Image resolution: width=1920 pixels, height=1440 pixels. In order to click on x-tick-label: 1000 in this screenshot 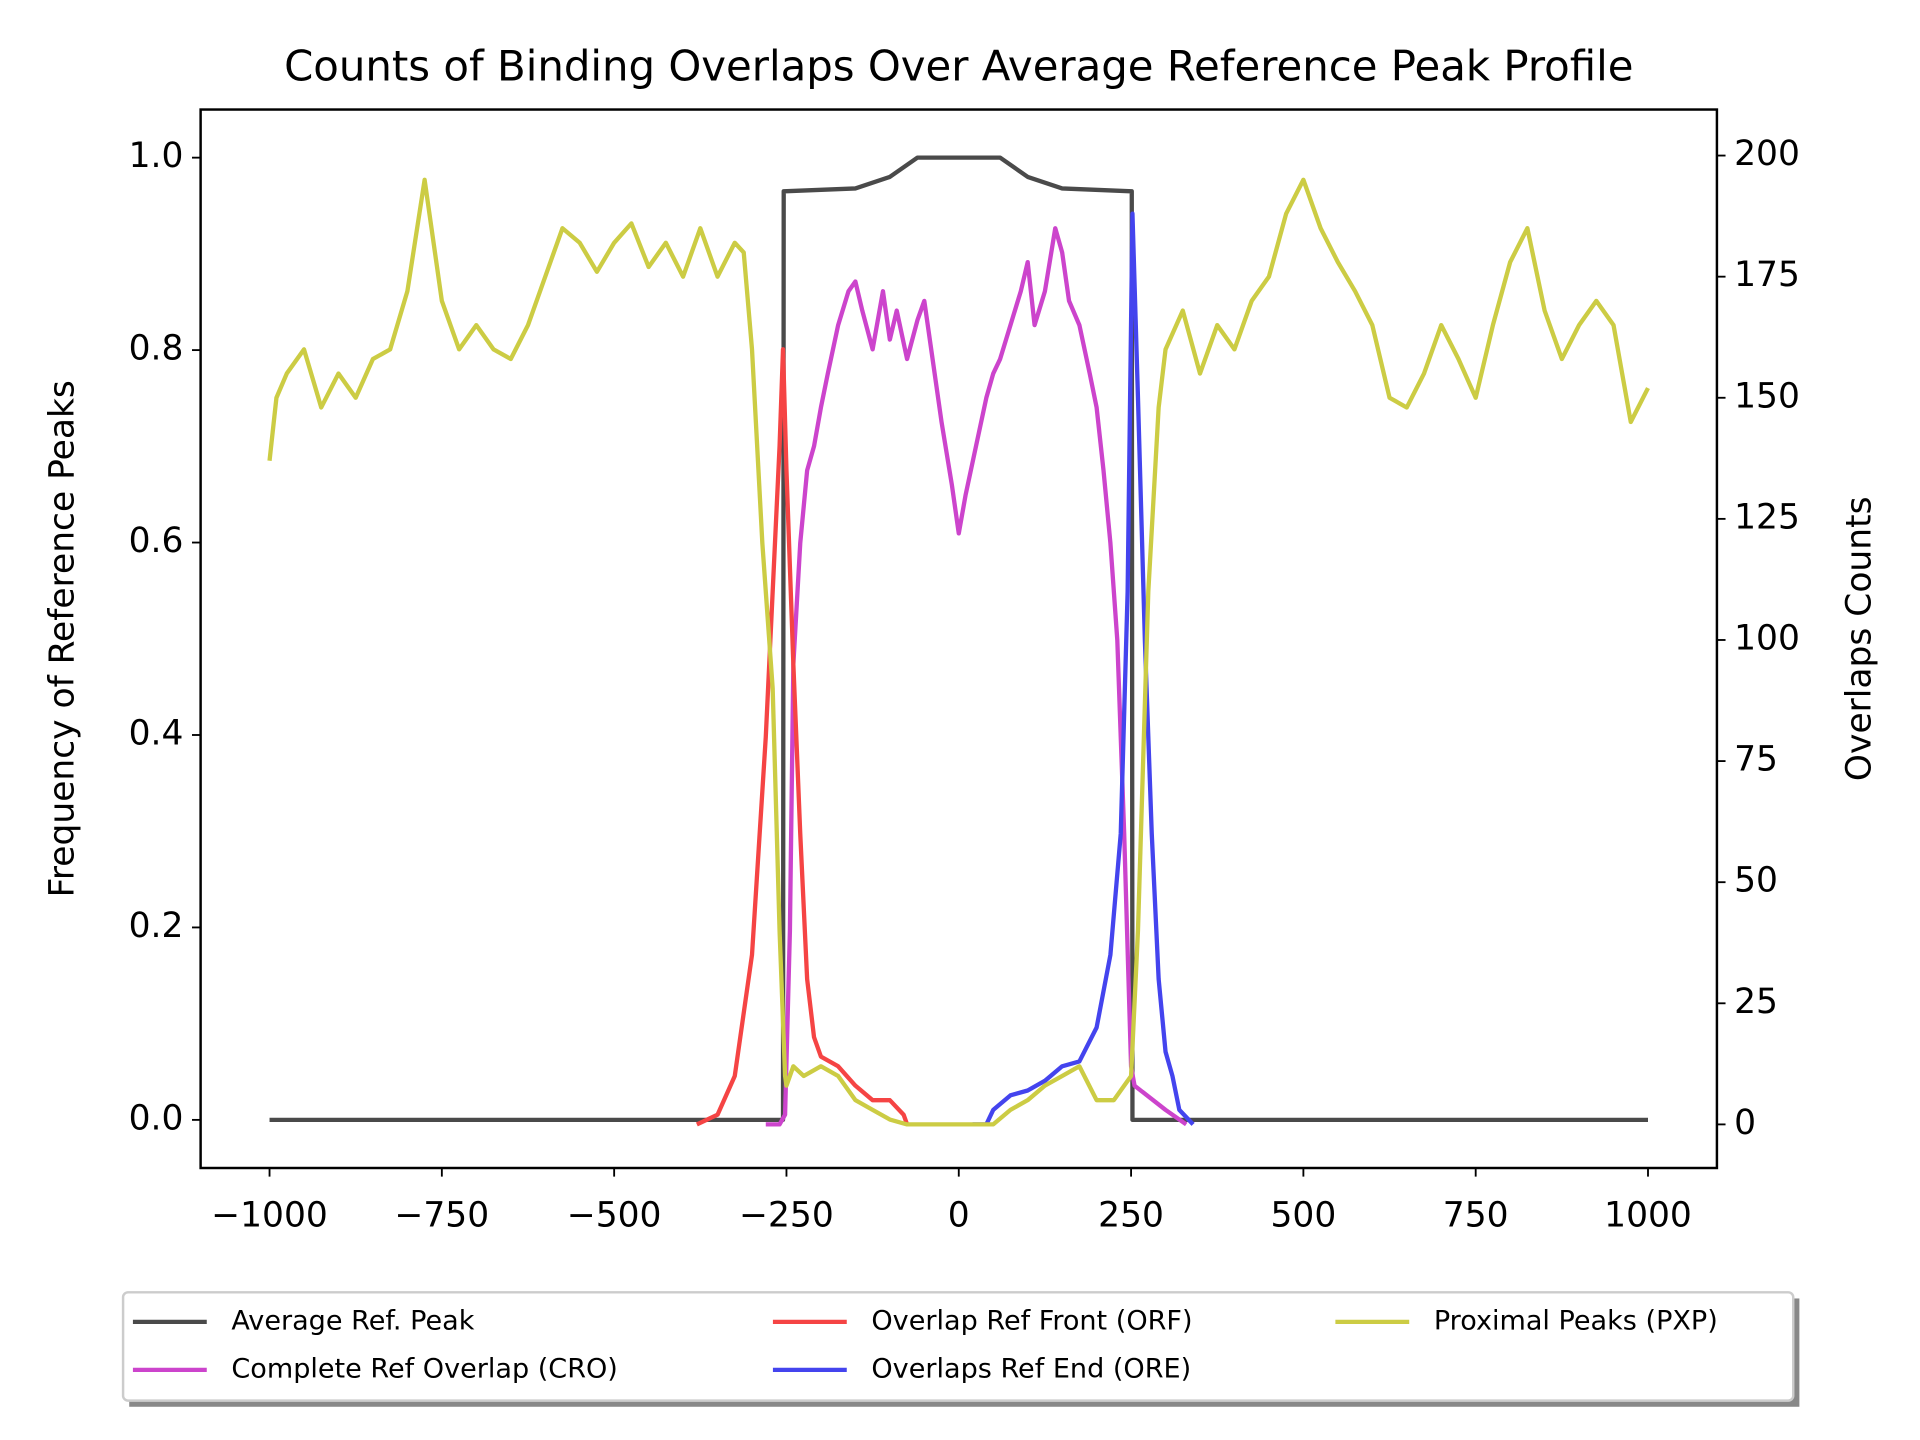, I will do `click(1648, 1216)`.